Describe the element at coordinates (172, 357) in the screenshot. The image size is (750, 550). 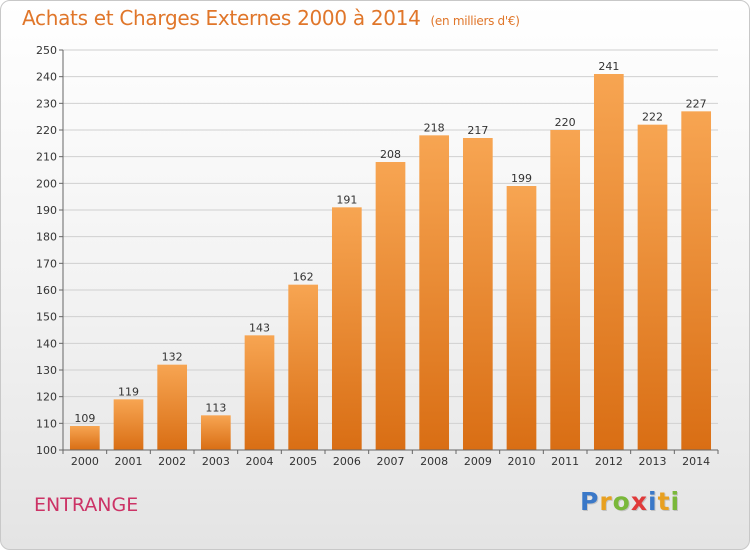
I see `data-label: 132` at that location.